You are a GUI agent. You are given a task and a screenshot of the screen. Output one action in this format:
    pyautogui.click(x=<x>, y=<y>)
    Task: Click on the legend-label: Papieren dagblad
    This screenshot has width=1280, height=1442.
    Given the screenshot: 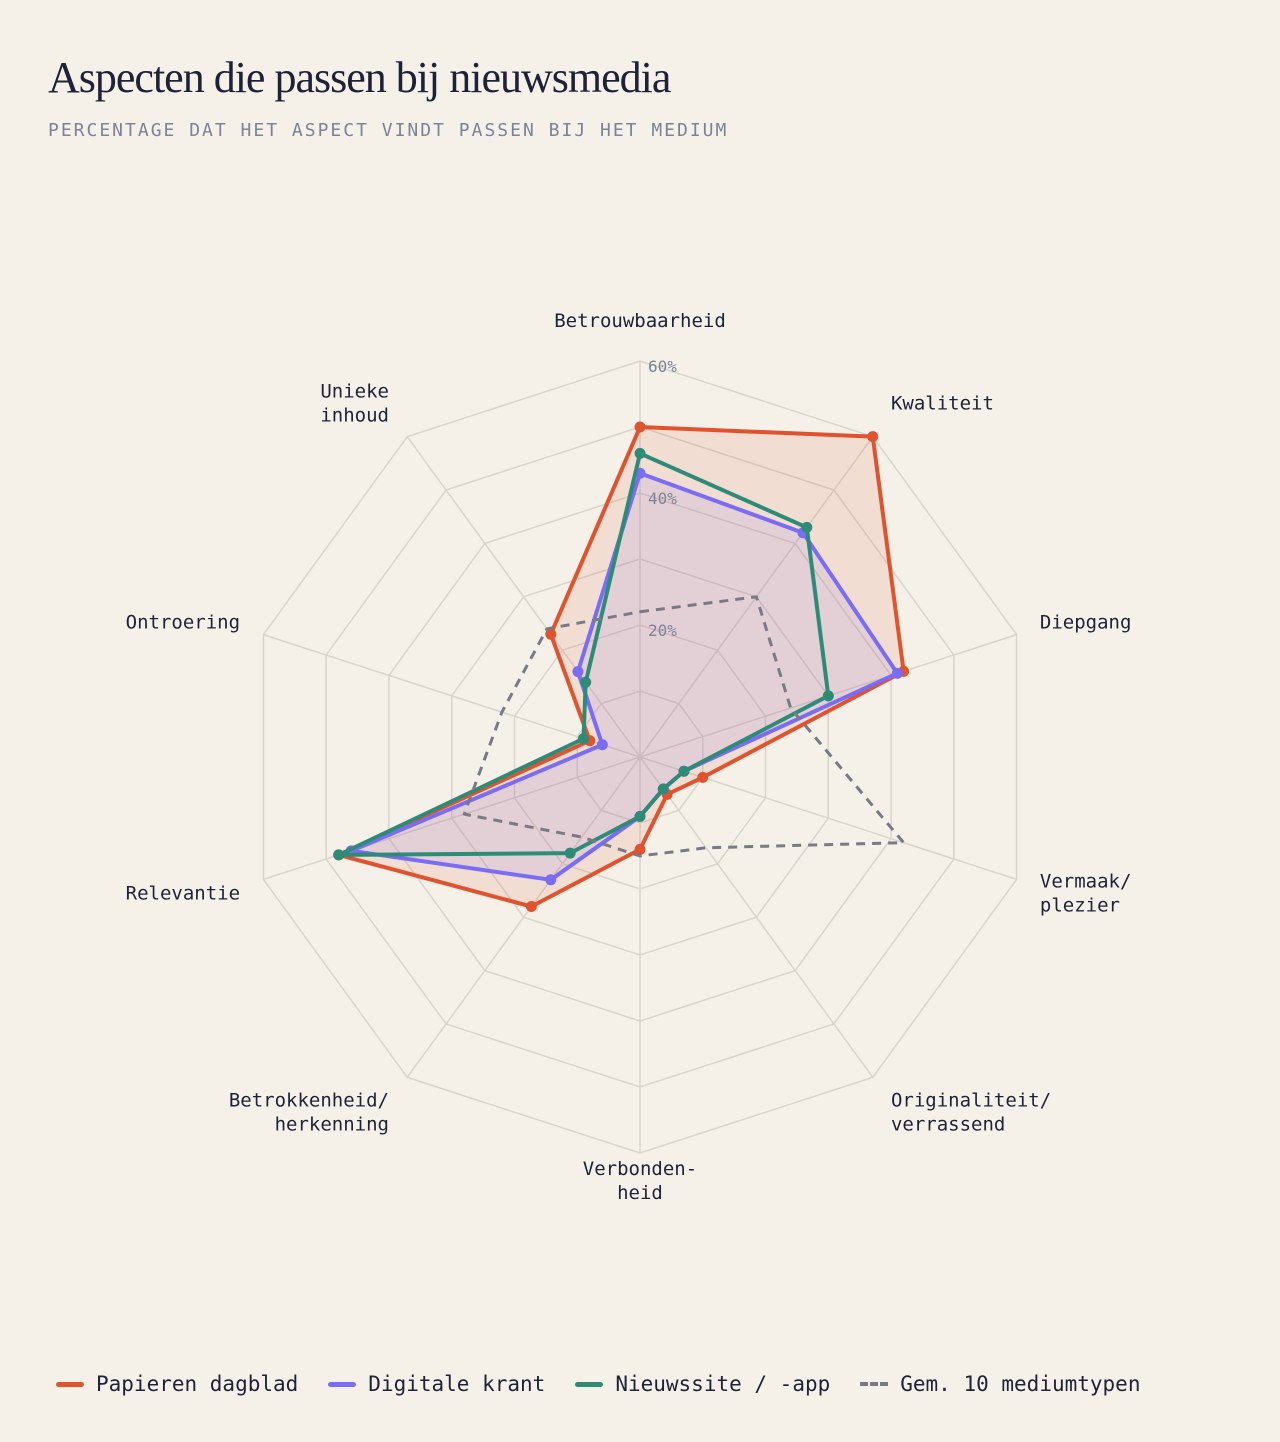 What is the action you would take?
    pyautogui.click(x=197, y=1384)
    